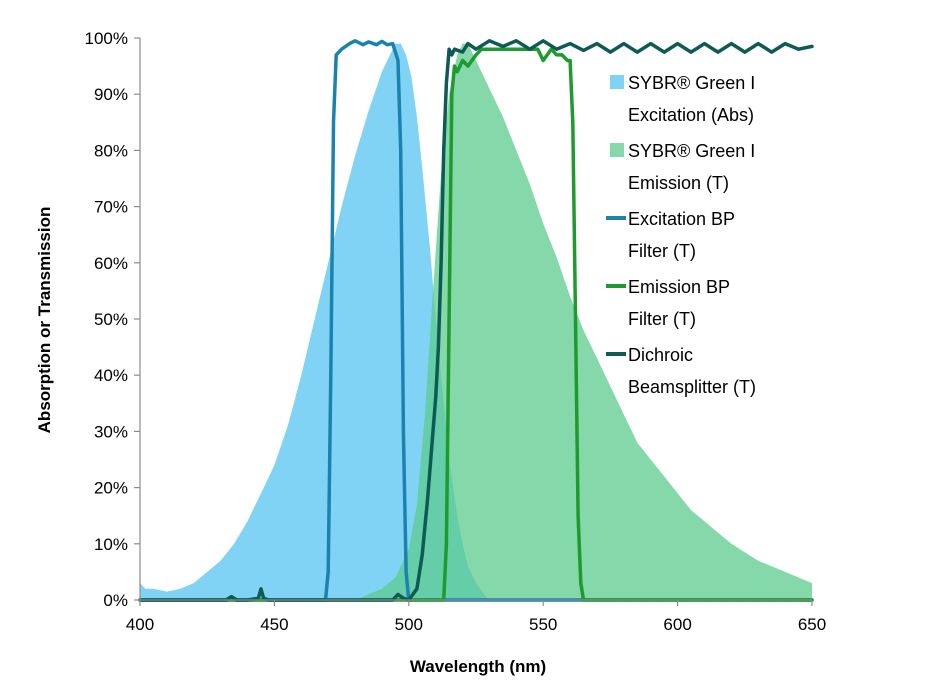 The height and width of the screenshot is (690, 950). I want to click on y-tick-label: 90%, so click(111, 94).